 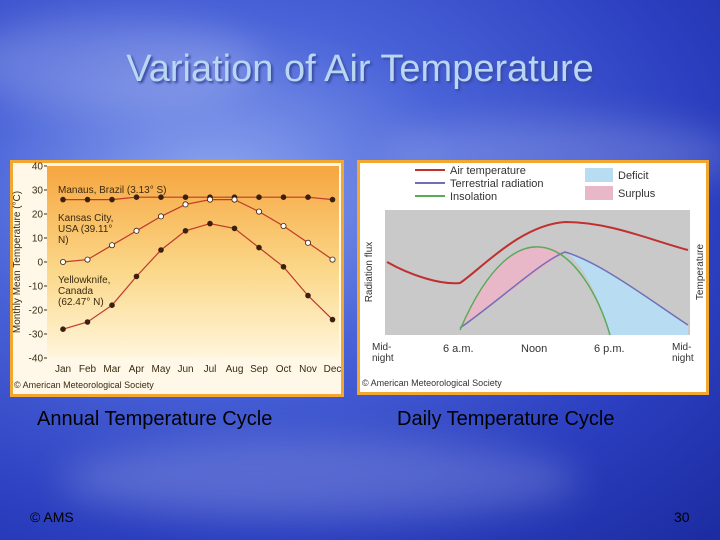 What do you see at coordinates (155, 419) in the screenshot?
I see `caption: Annual Temperature Cycle` at bounding box center [155, 419].